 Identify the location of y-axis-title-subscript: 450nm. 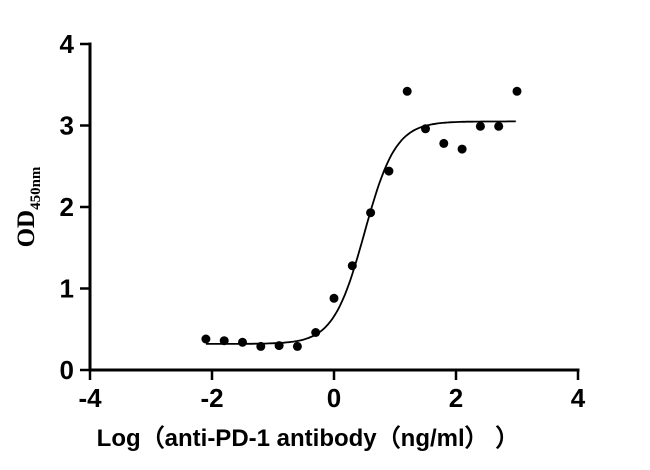
(36, 188).